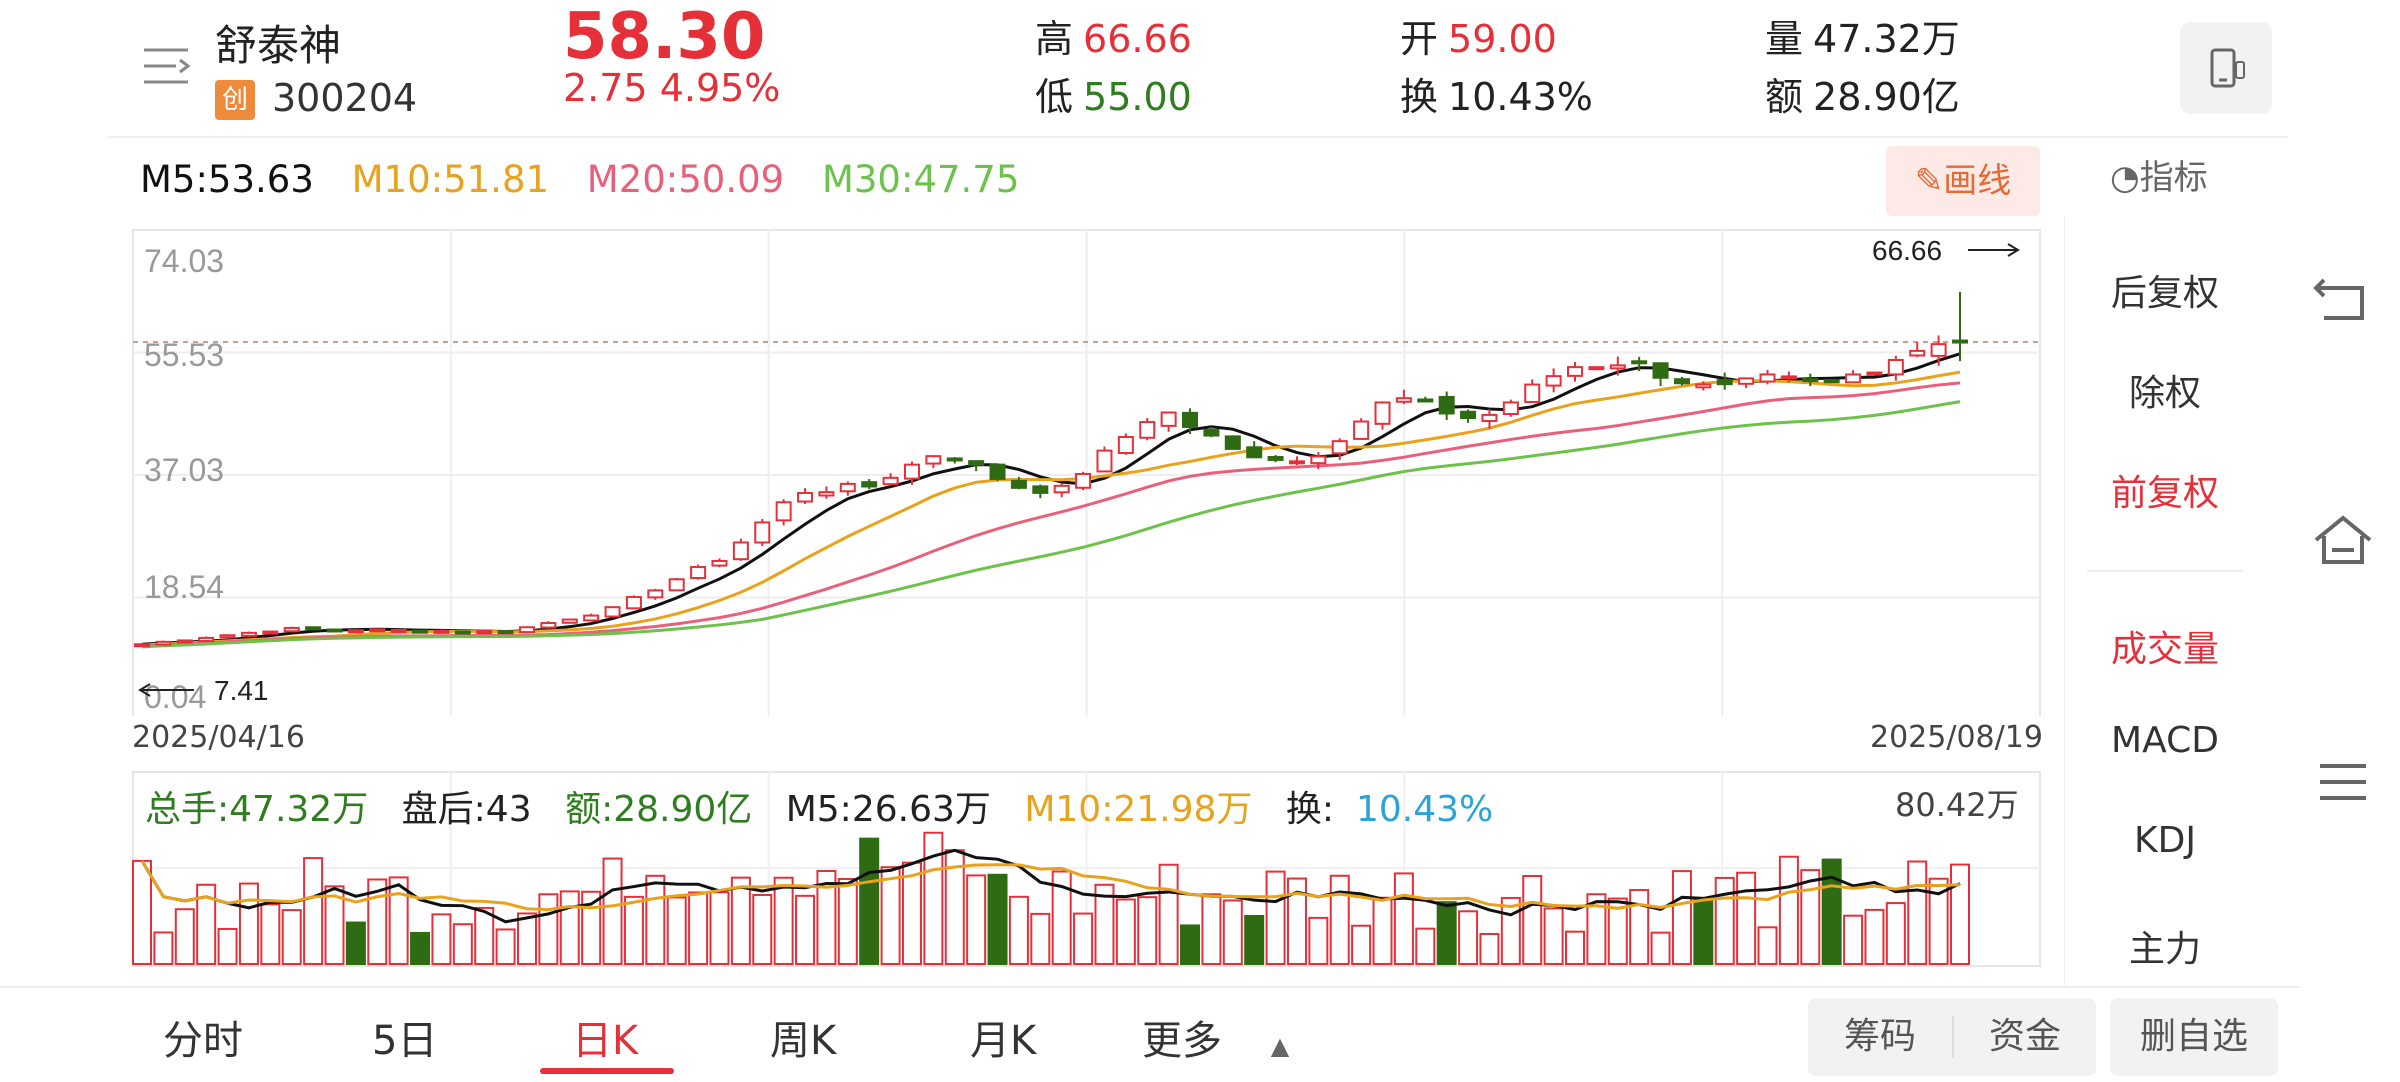 The image size is (2400, 1082). I want to click on volume-ma10-line, so click(1050, 886).